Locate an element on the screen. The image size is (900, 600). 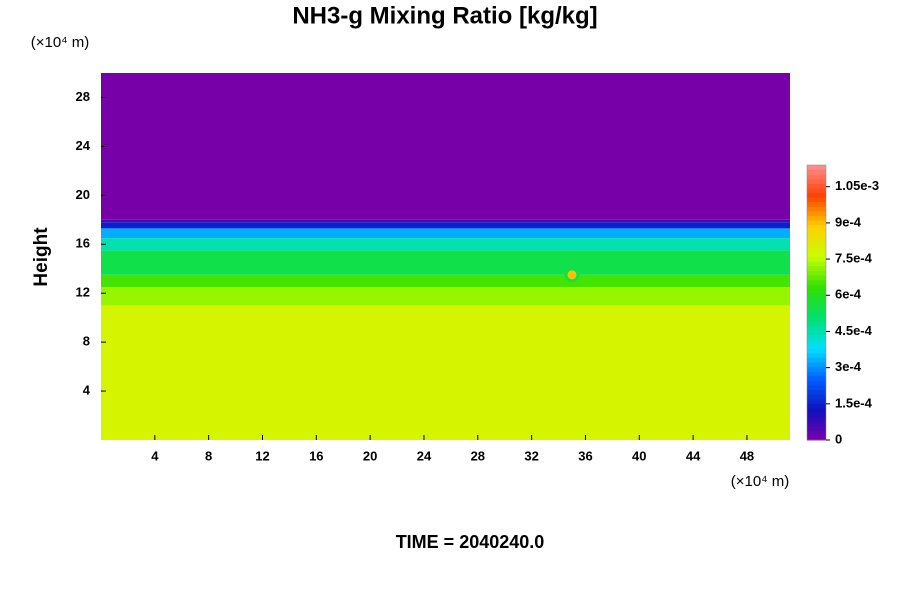
x-tick-label: 12 is located at coordinates (262, 455).